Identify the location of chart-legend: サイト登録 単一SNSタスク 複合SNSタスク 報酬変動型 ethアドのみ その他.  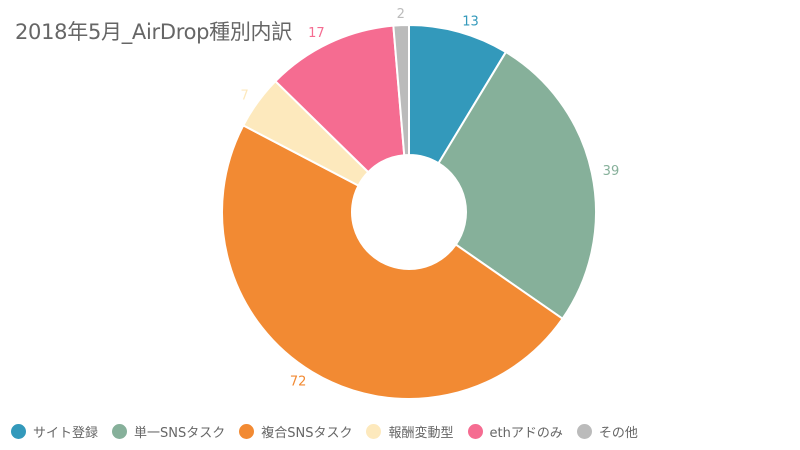
(331, 431).